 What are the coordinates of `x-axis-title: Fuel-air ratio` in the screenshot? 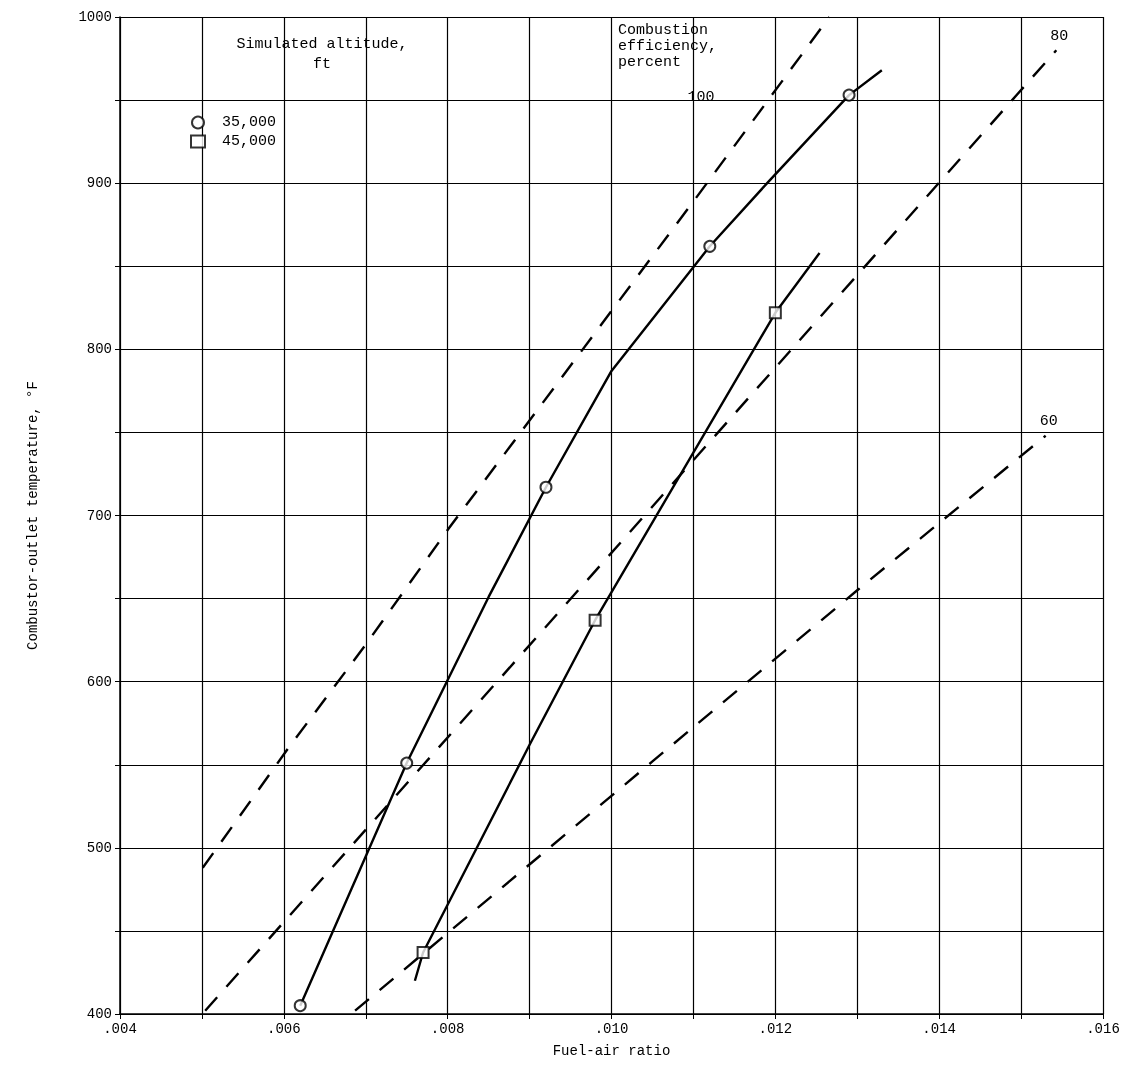 It's located at (611, 1051).